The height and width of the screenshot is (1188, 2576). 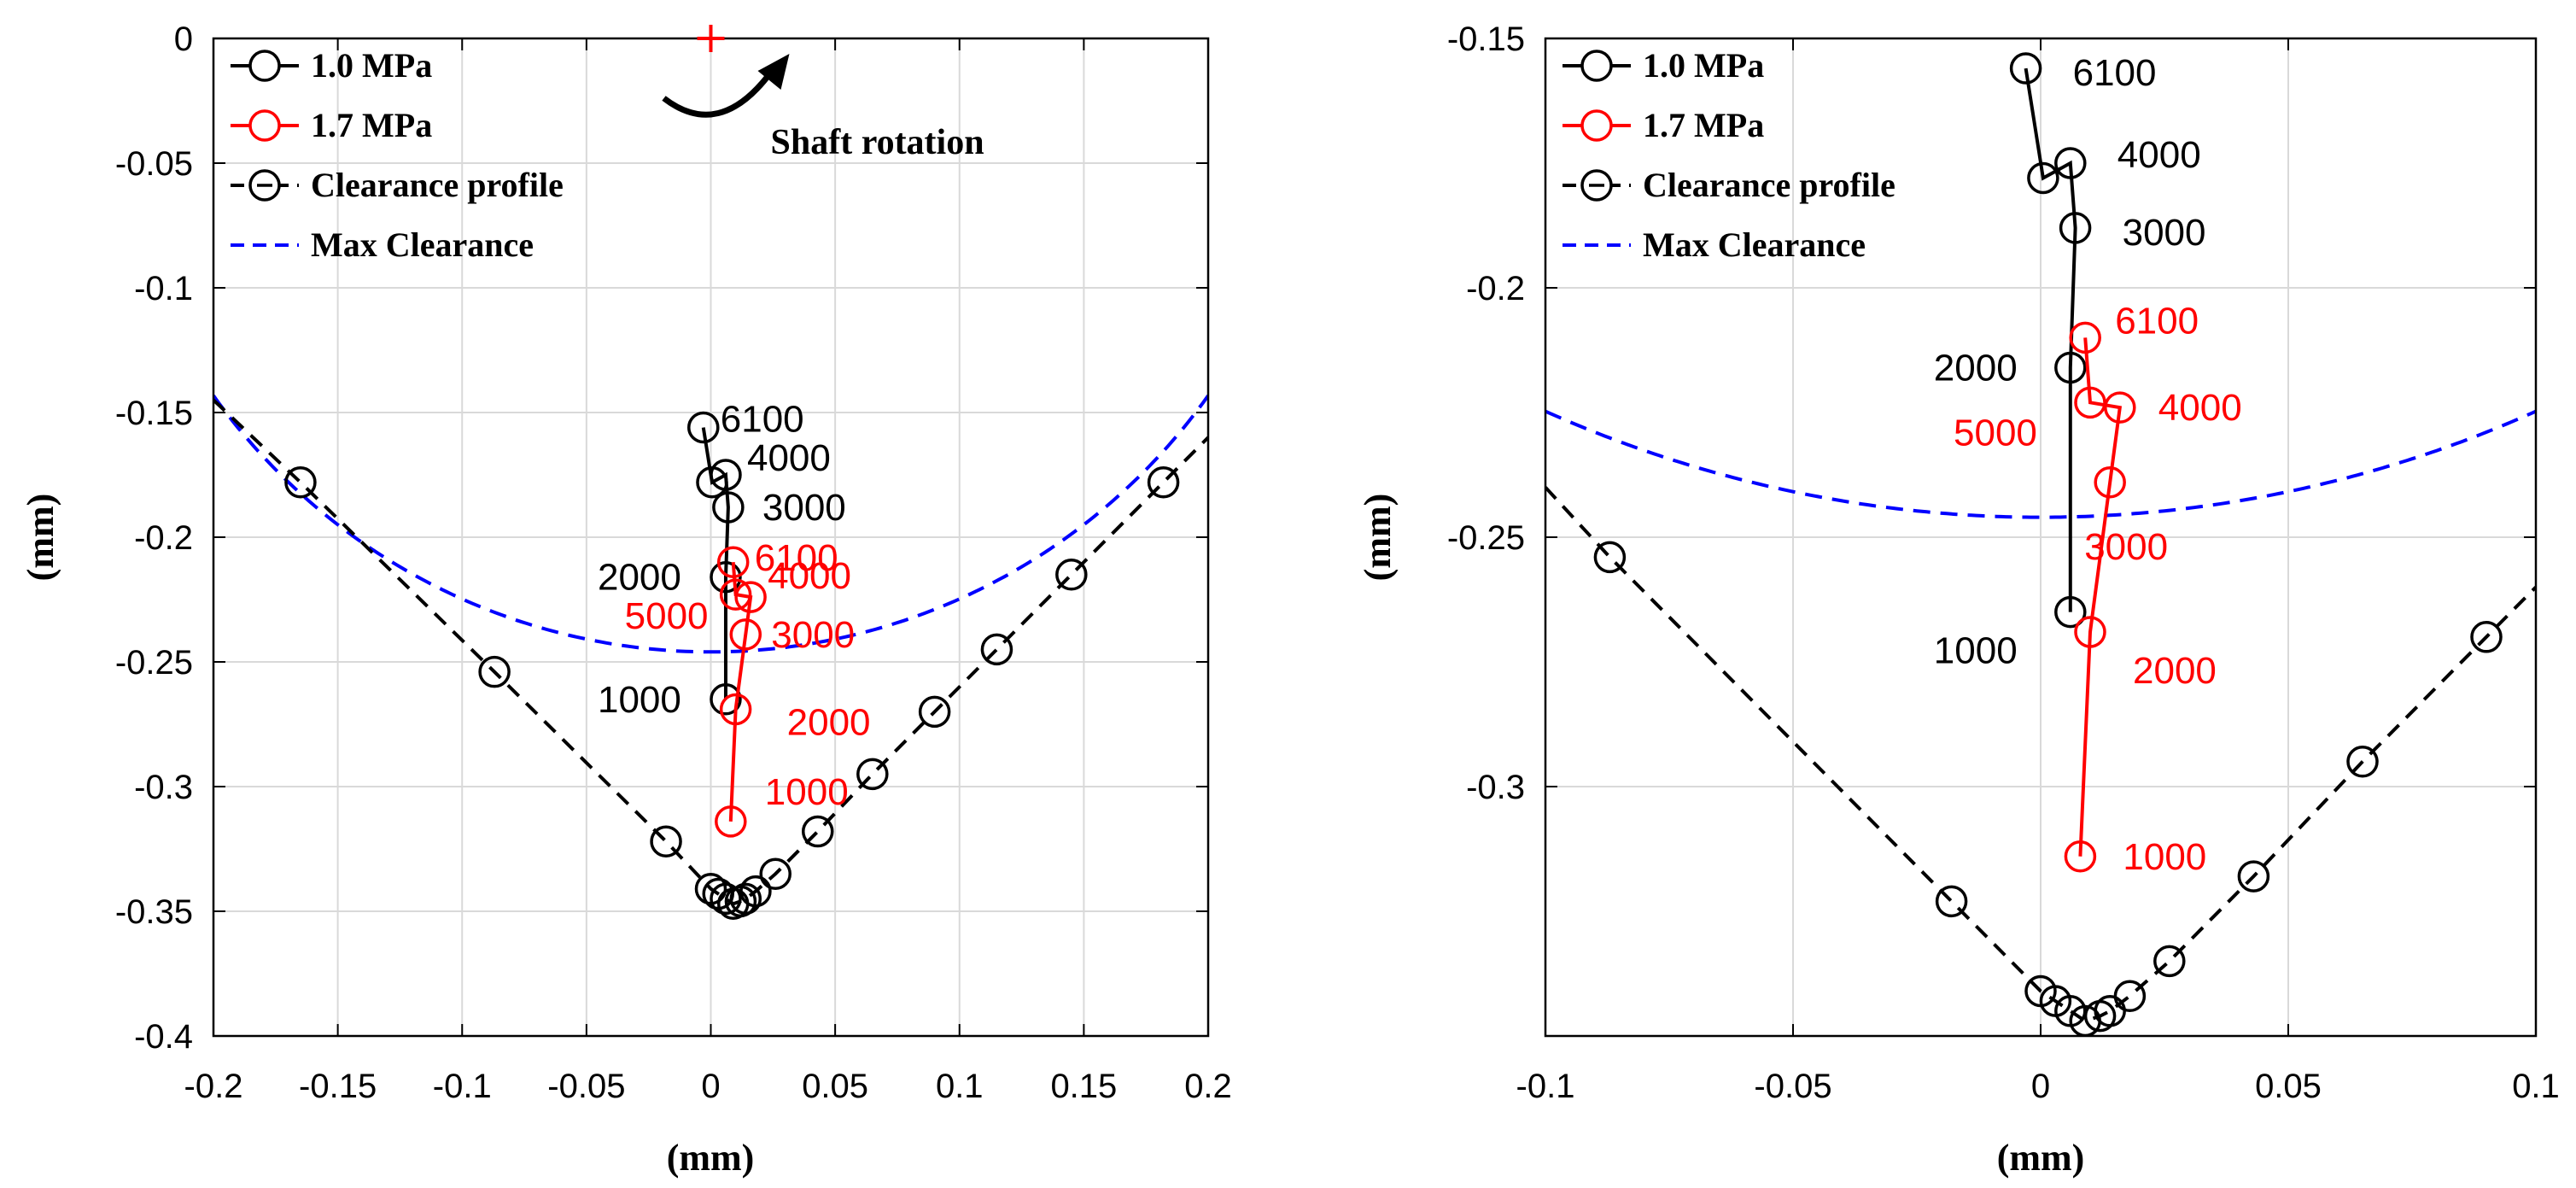 I want to click on legend-label: Max Clearance, so click(x=1754, y=244).